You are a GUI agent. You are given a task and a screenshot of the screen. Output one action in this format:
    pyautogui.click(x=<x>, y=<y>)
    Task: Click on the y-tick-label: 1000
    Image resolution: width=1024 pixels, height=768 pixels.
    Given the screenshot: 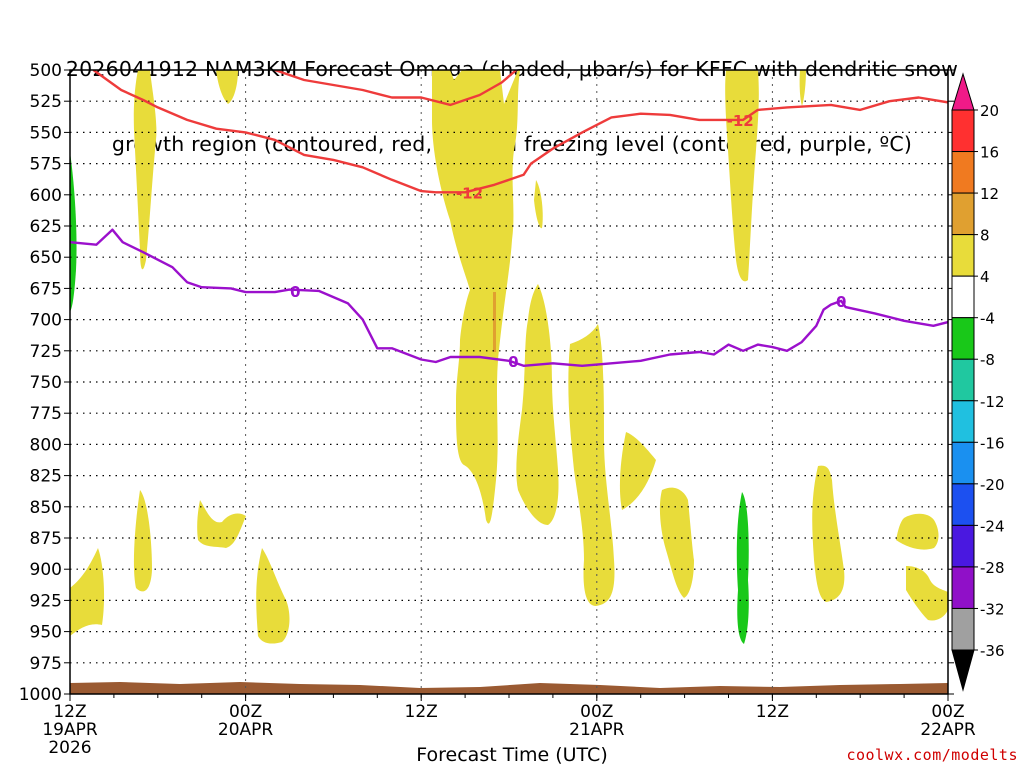 What is the action you would take?
    pyautogui.click(x=40, y=695)
    